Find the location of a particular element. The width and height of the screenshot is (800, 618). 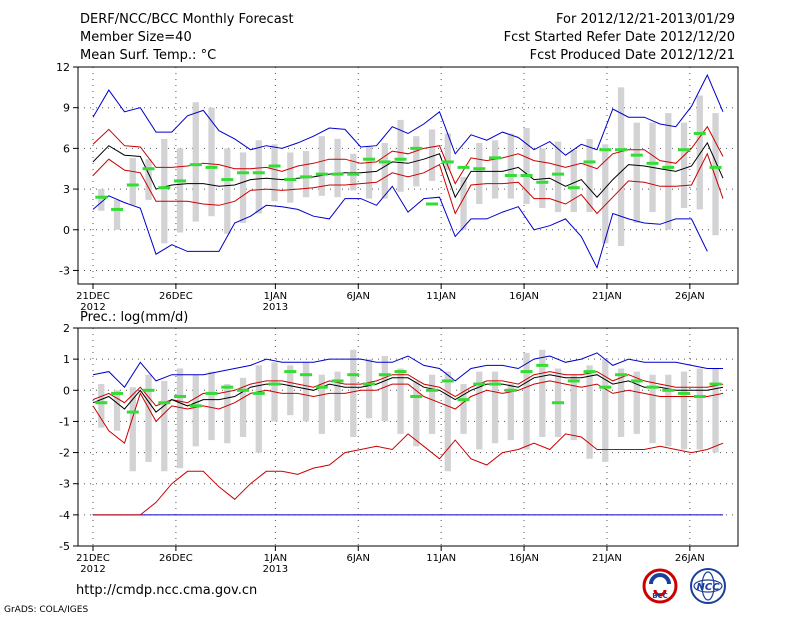

y-tick-label: 1 is located at coordinates (66, 359).